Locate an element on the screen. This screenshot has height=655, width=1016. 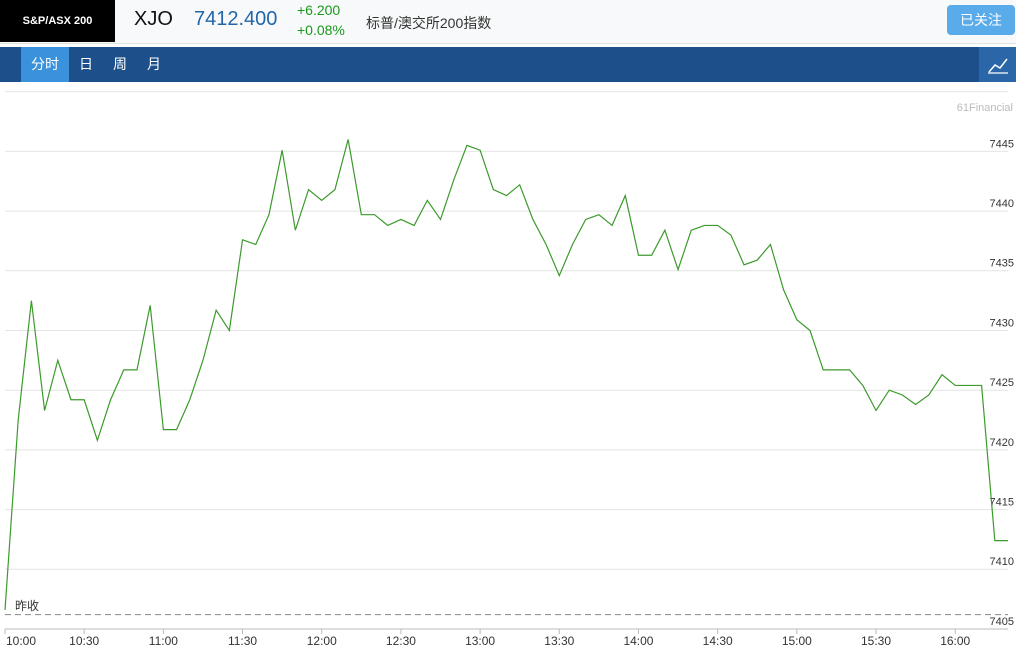
x-tick-label: 16:00 is located at coordinates (955, 641).